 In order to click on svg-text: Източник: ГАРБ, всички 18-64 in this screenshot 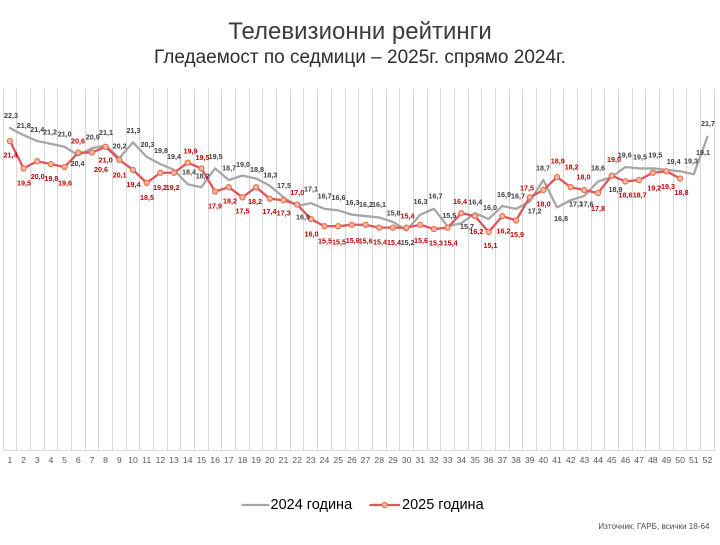, I will do `click(654, 526)`.